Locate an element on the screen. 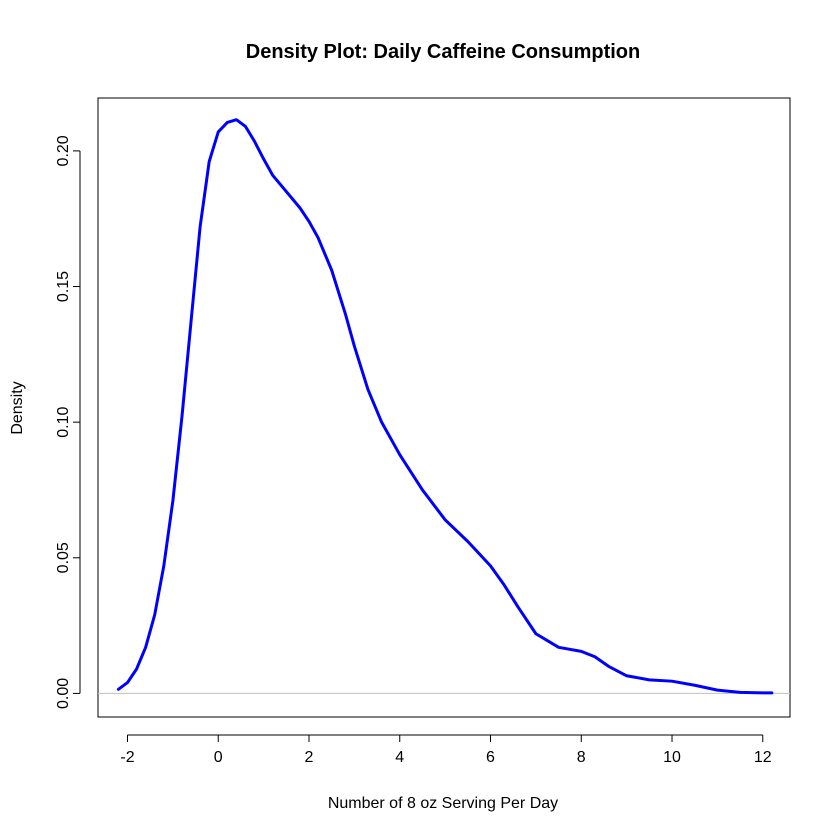 The image size is (840, 840). x-axis: -2 0 2 4 6 8 10 12 is located at coordinates (446, 750).